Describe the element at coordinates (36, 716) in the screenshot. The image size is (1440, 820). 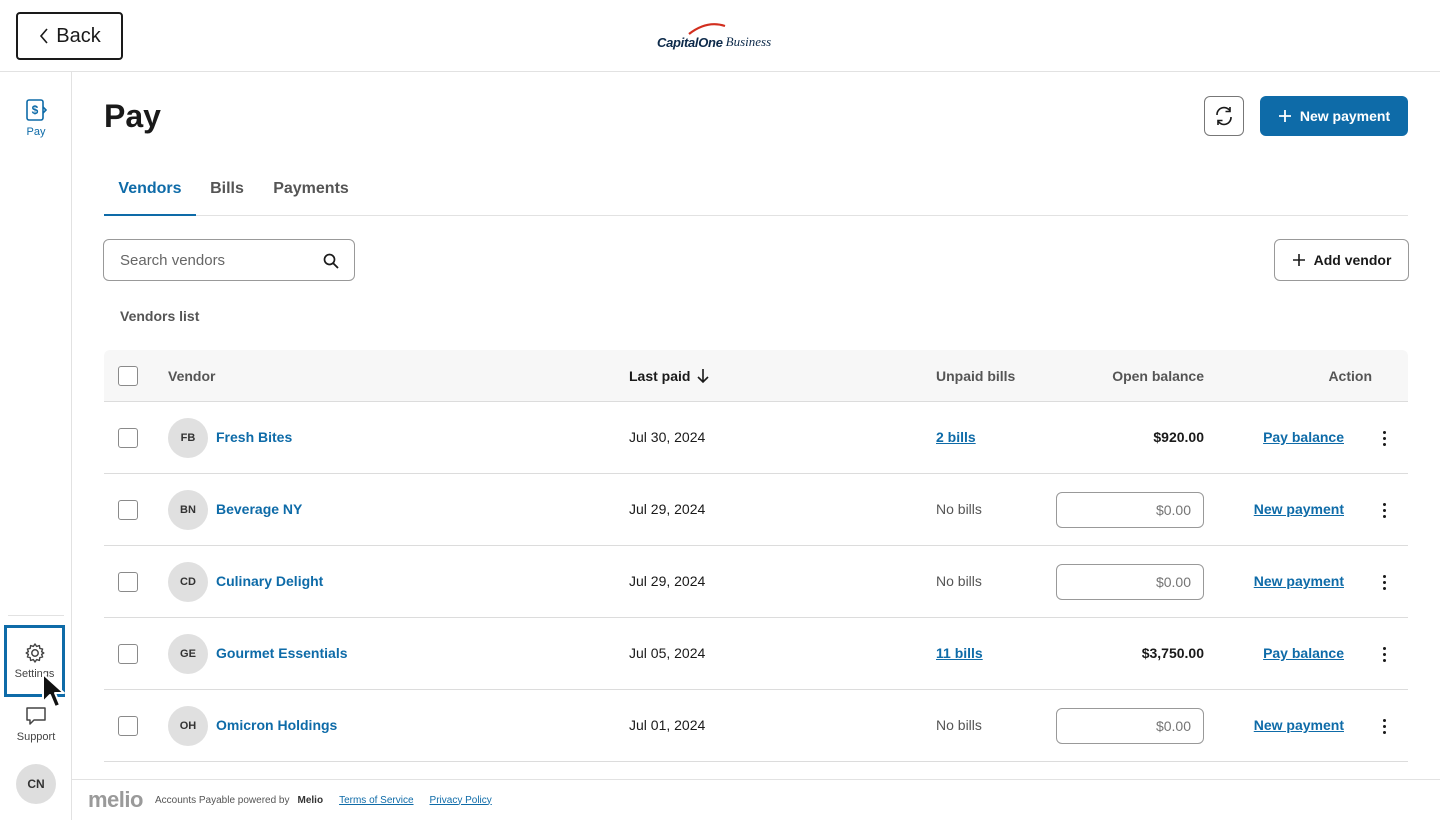
I see `chat-bubble-icon` at that location.